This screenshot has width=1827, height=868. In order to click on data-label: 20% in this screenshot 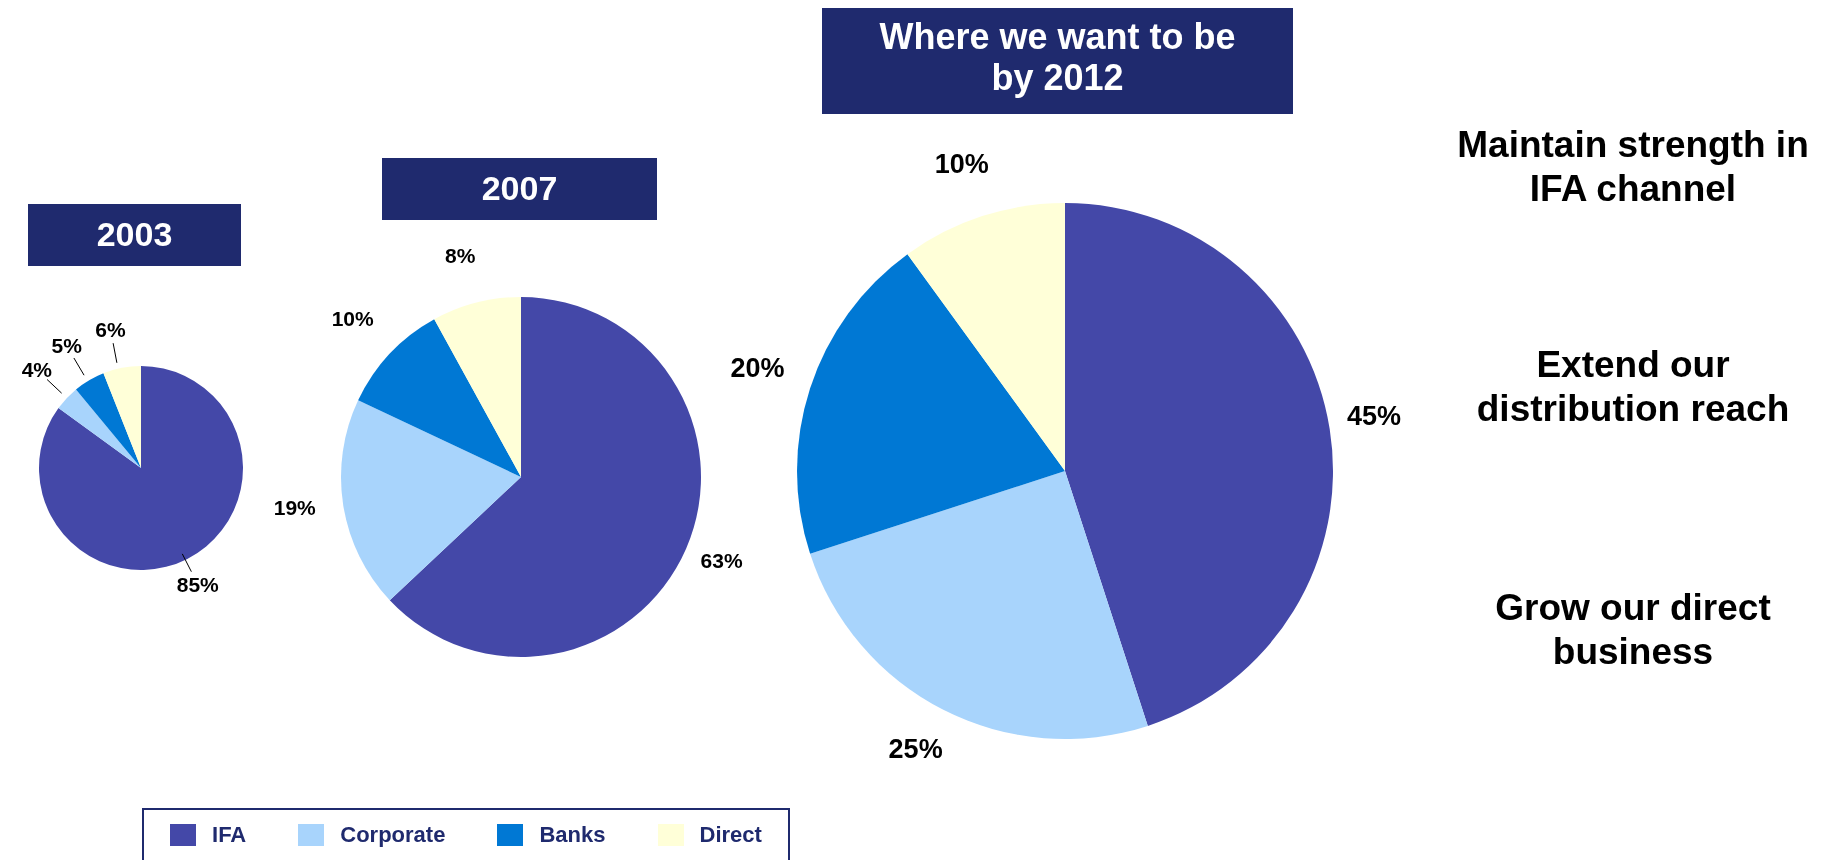, I will do `click(757, 367)`.